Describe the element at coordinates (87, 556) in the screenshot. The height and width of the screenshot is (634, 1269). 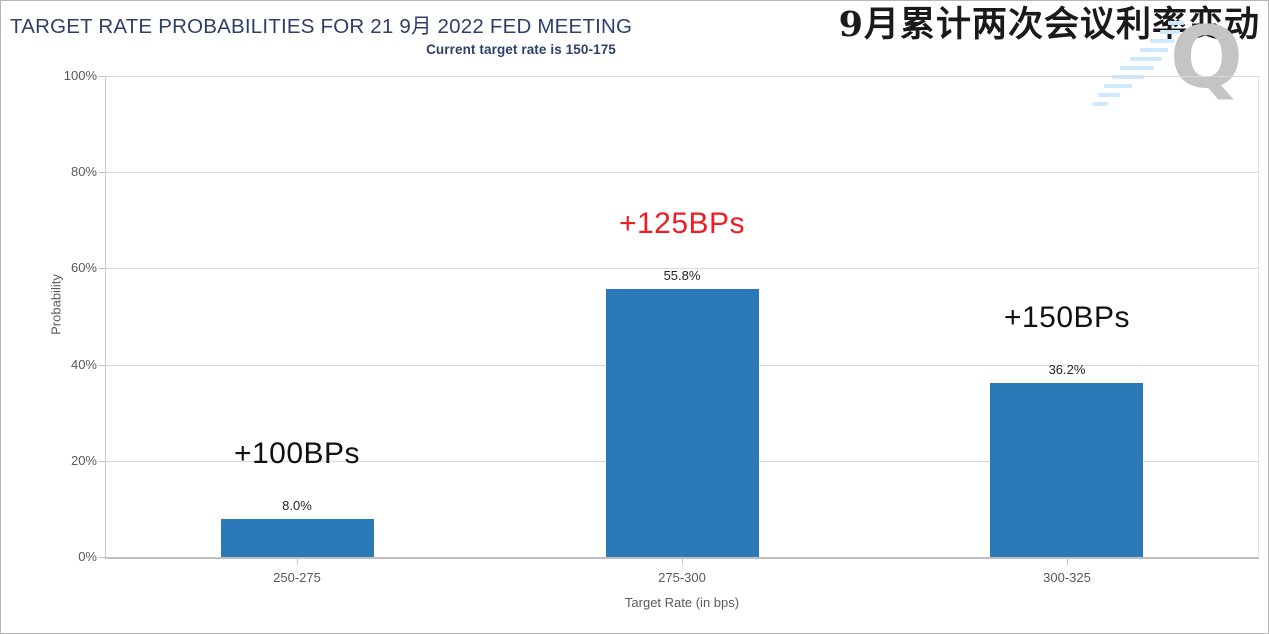
I see `y-axis-tick-label: 0%` at that location.